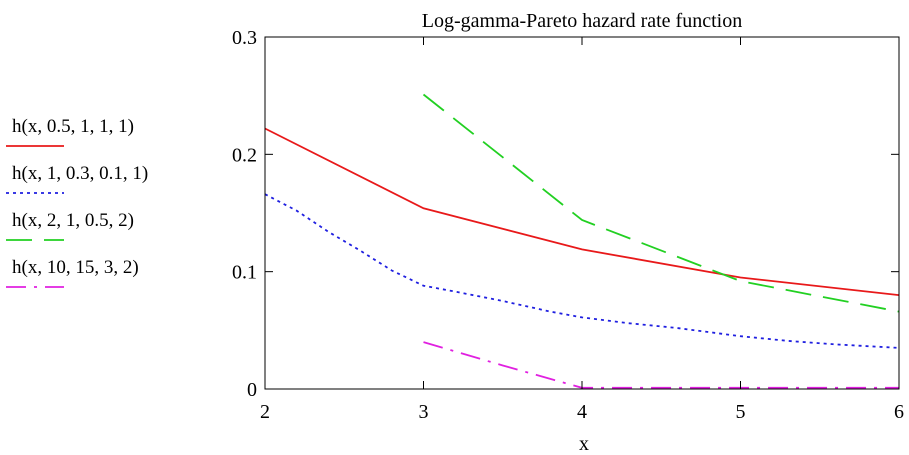 The image size is (909, 455). What do you see at coordinates (582, 21) in the screenshot?
I see `chart-title: Log-gamma-Pareto hazard rate function` at bounding box center [582, 21].